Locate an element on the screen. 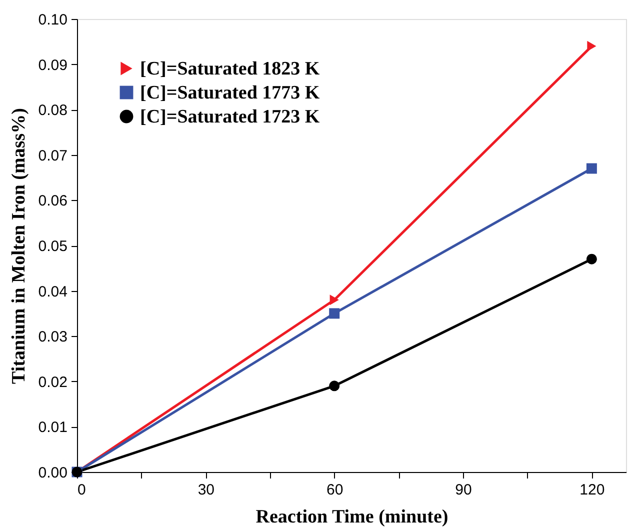 This screenshot has height=532, width=630. y-tick-label: 0.09 is located at coordinates (53, 65).